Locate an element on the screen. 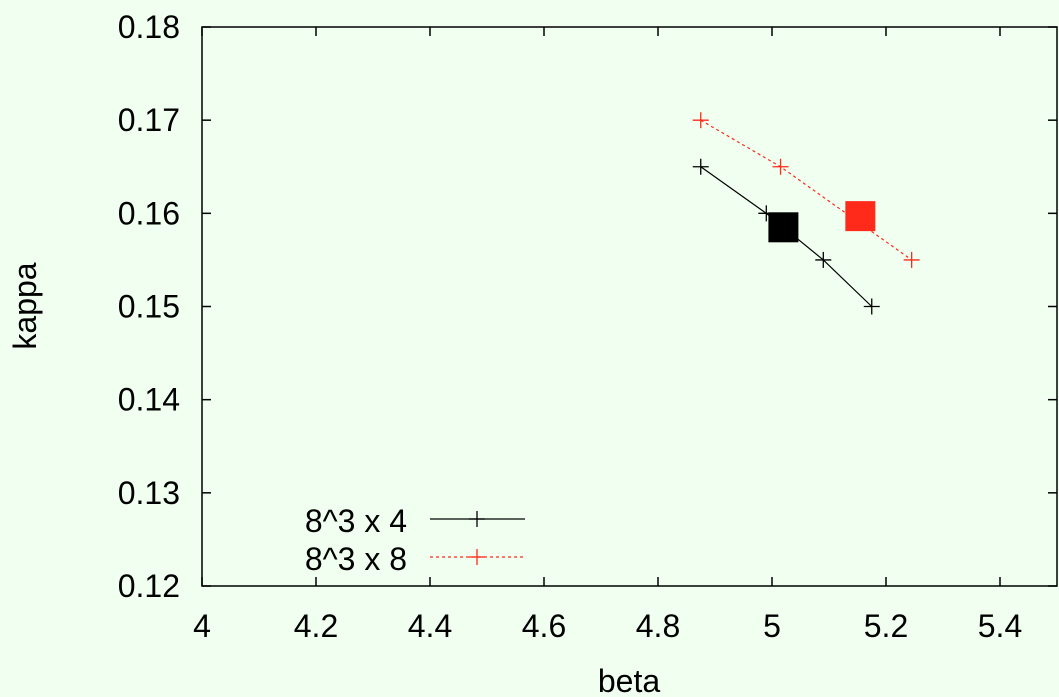 The image size is (1059, 697). y-tick-label: 0.16 is located at coordinates (149, 213).